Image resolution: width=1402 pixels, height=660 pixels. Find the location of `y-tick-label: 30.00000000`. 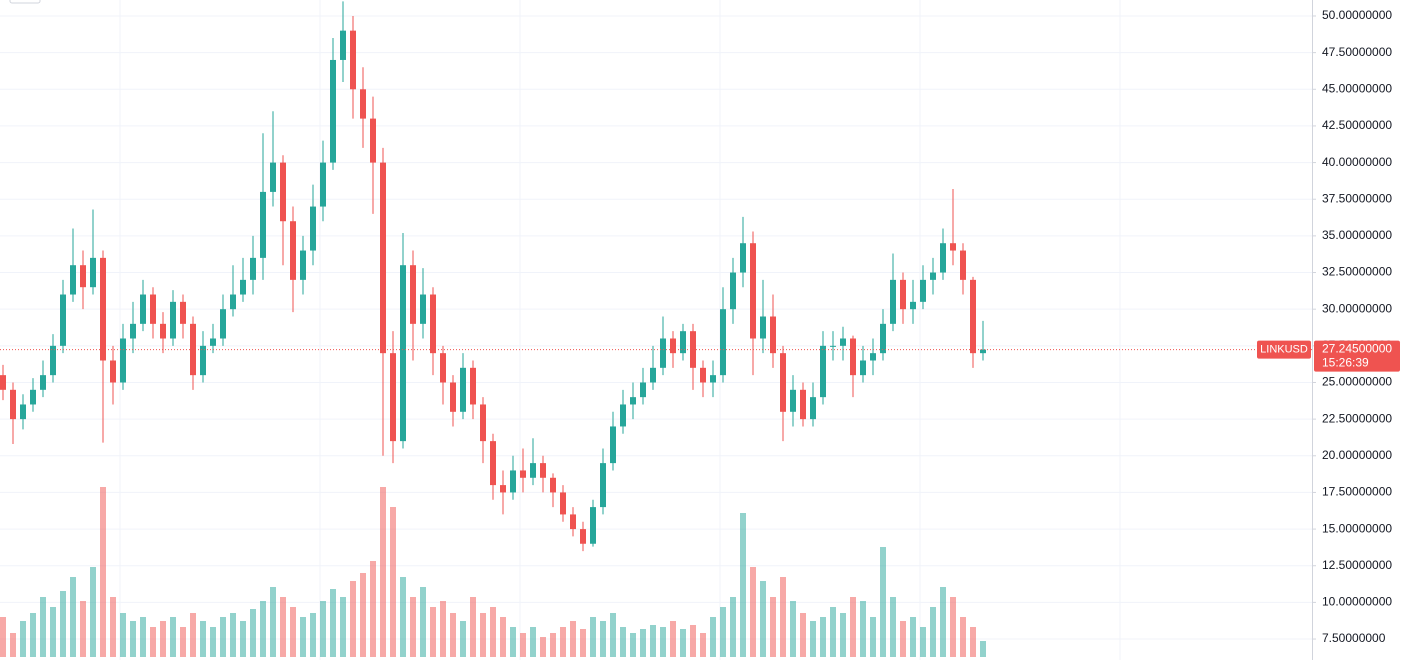

y-tick-label: 30.00000000 is located at coordinates (1357, 308).